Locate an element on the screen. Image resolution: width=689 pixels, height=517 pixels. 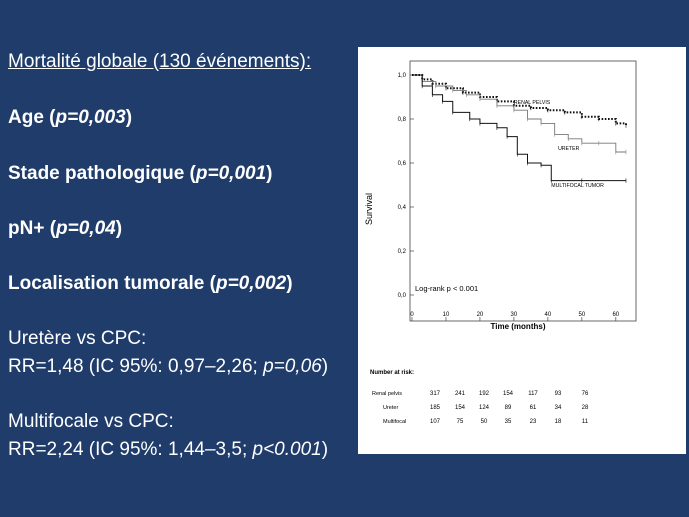
x-axis-label: Time (months) is located at coordinates (518, 326).